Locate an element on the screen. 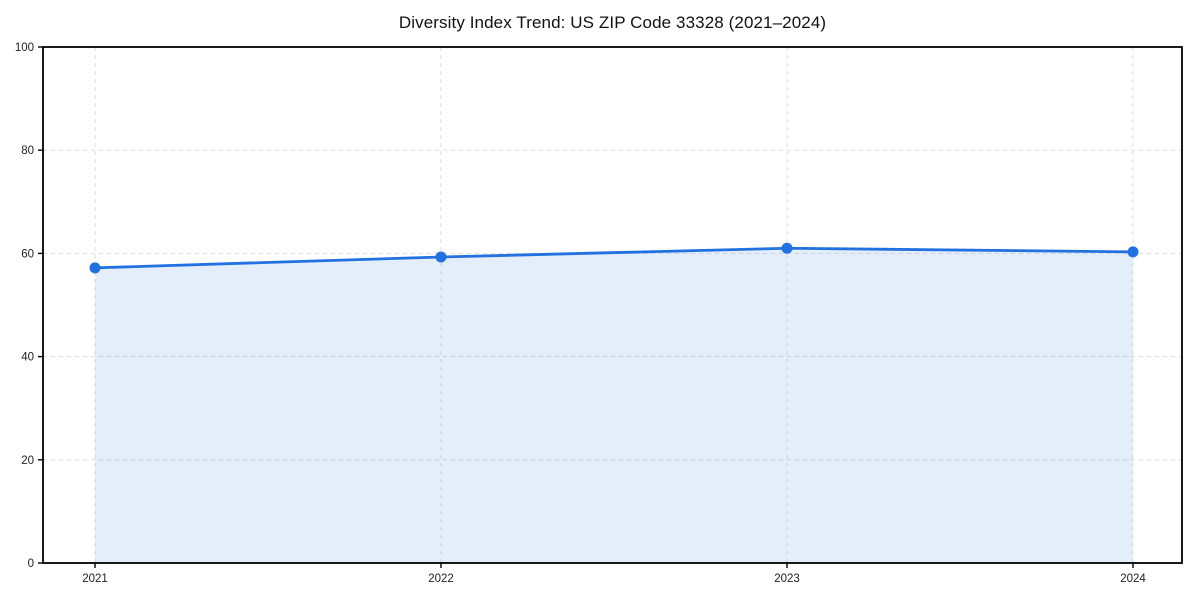 Image resolution: width=1200 pixels, height=600 pixels. trend-line is located at coordinates (614, 258).